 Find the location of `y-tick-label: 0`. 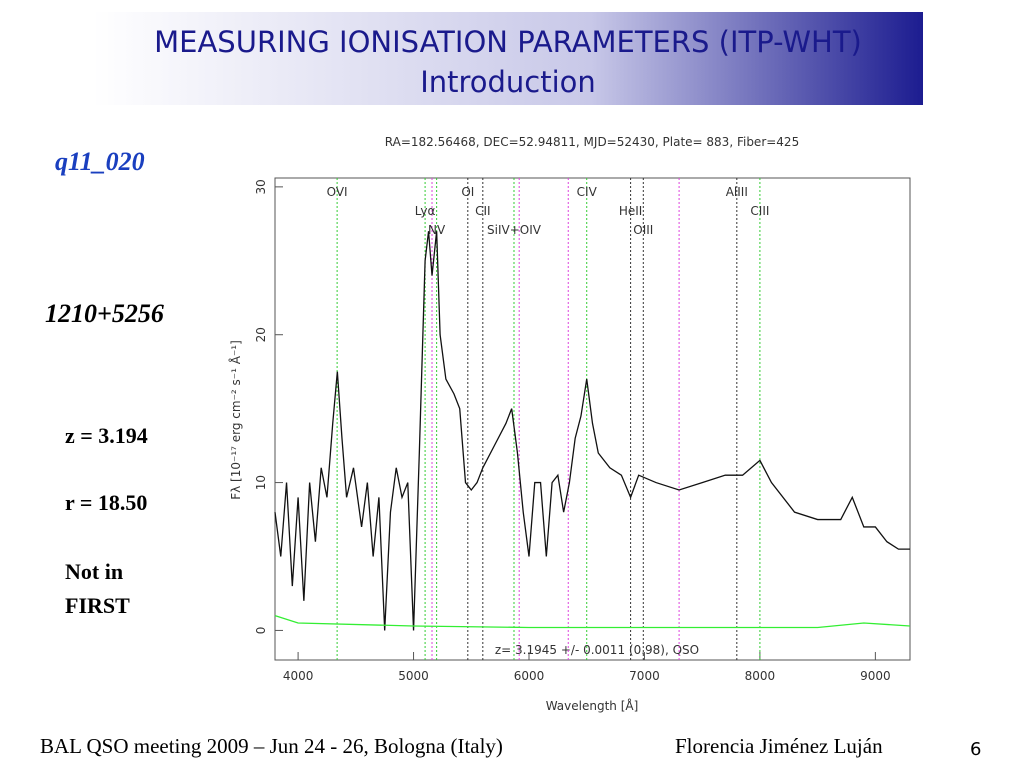

y-tick-label: 0 is located at coordinates (261, 631).